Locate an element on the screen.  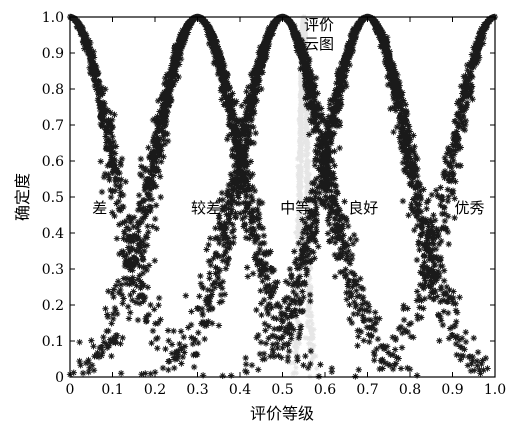
y-tick-label: 0 is located at coordinates (59, 378).